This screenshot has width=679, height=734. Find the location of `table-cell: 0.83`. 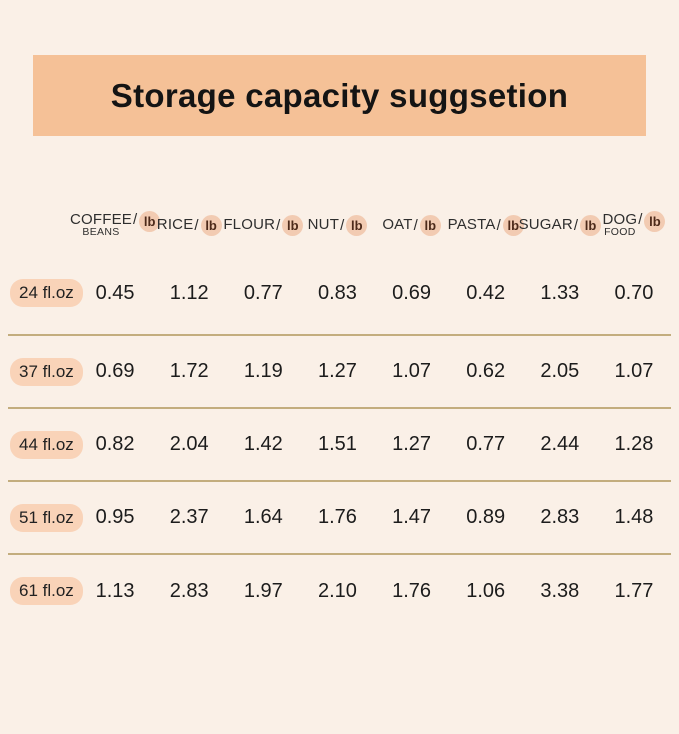

table-cell: 0.83 is located at coordinates (337, 294).